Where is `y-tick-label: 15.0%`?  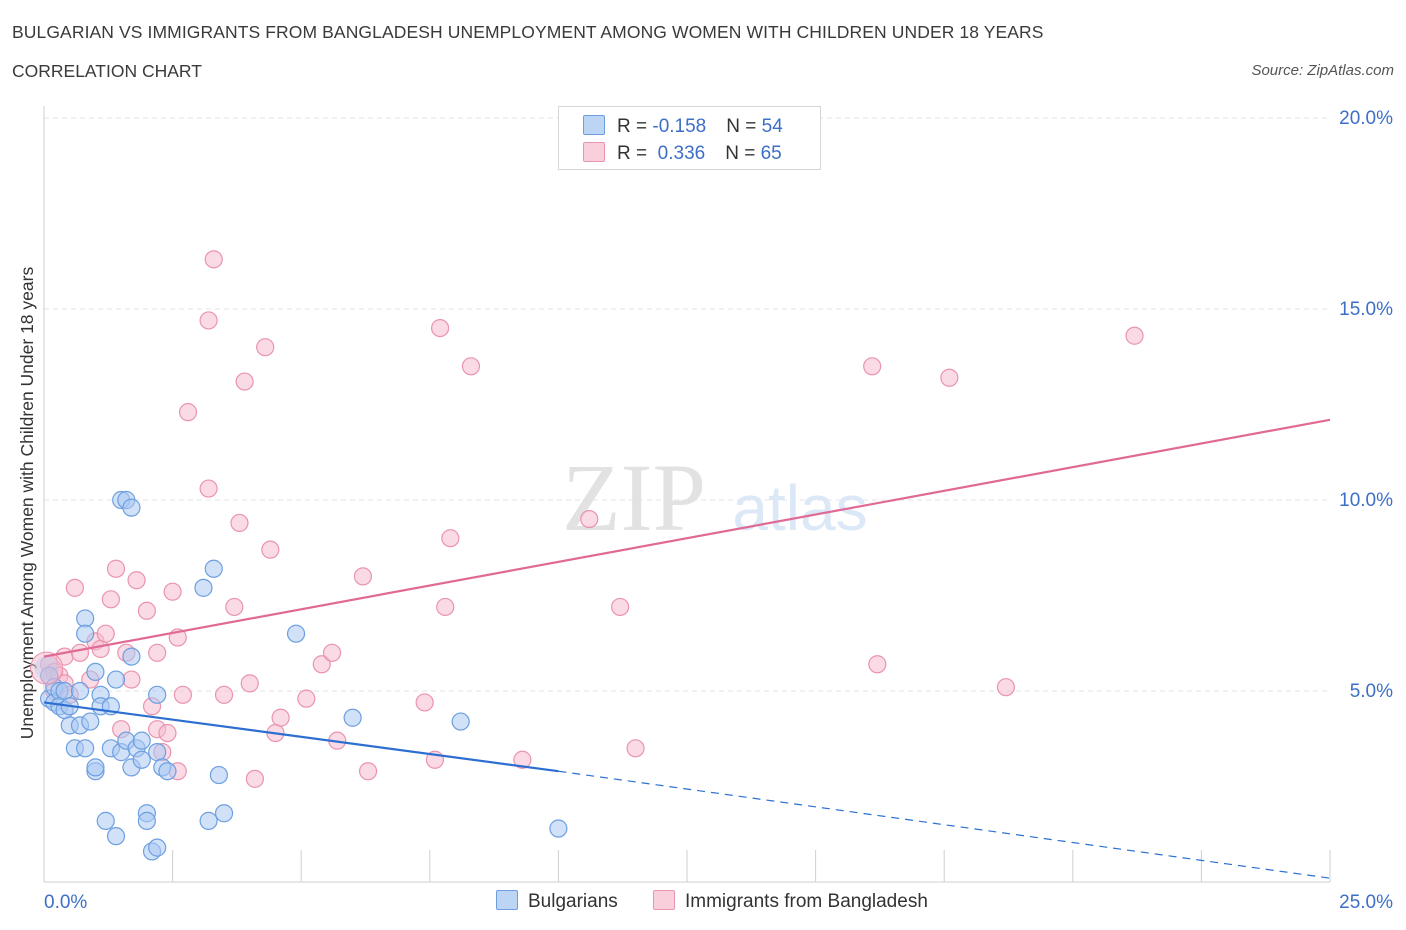
y-tick-label: 15.0% is located at coordinates (1366, 309).